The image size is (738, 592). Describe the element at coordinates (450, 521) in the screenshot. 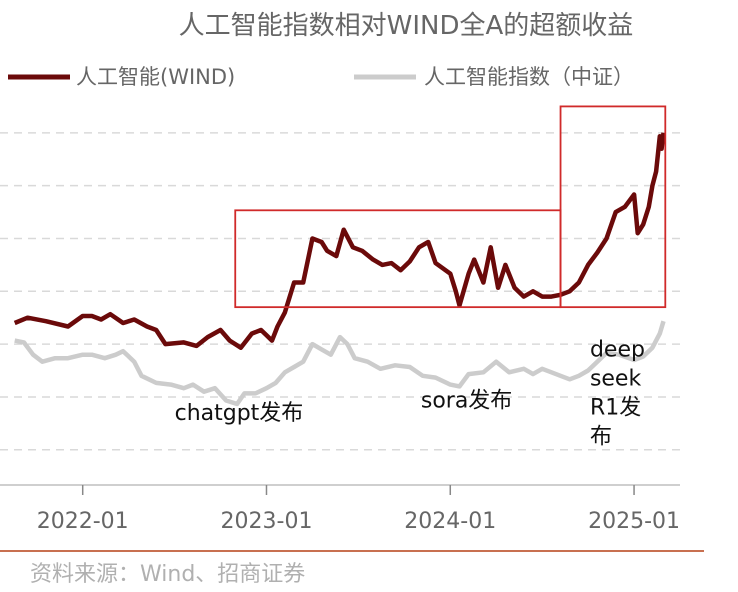

I see `x-tick-label-2: 2024-01` at that location.